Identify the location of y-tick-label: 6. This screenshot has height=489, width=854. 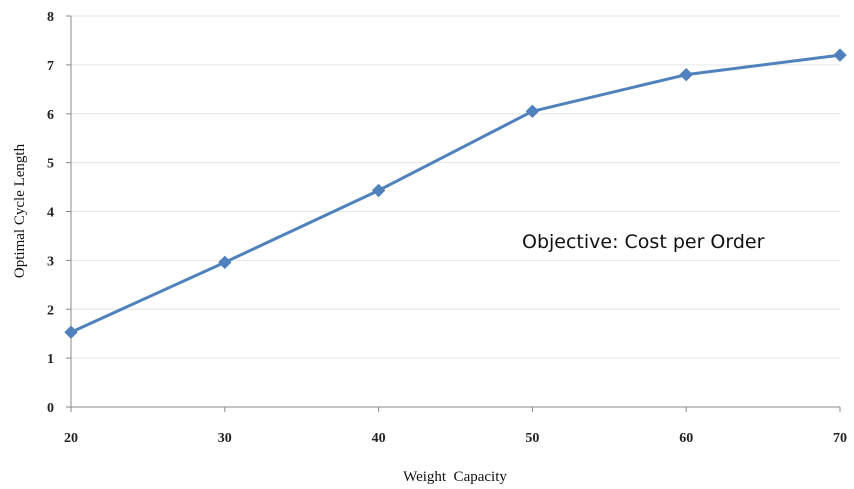
(50, 115).